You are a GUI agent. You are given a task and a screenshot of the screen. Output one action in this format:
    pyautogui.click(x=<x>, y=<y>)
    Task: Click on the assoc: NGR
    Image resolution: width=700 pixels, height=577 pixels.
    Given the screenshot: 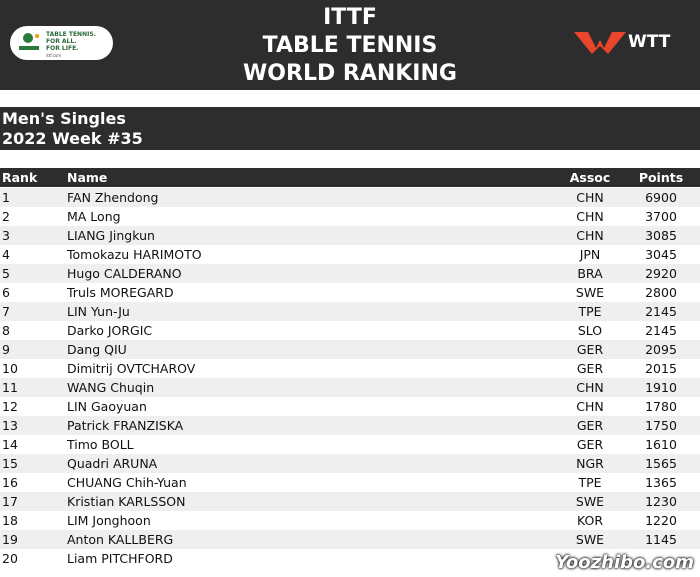 What is the action you would take?
    pyautogui.click(x=590, y=463)
    